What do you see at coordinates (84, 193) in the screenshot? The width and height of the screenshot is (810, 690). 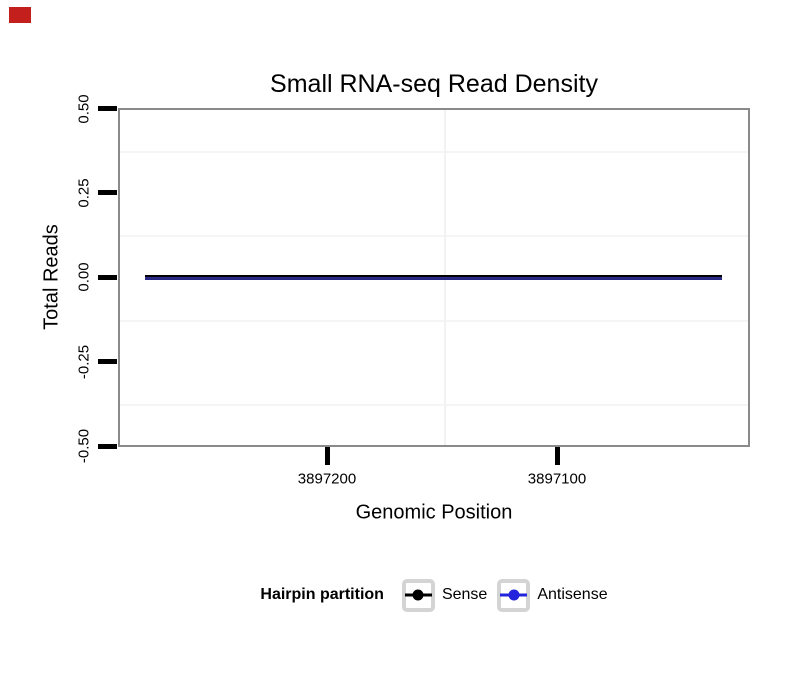 I see `y-tick-label: 0.25` at bounding box center [84, 193].